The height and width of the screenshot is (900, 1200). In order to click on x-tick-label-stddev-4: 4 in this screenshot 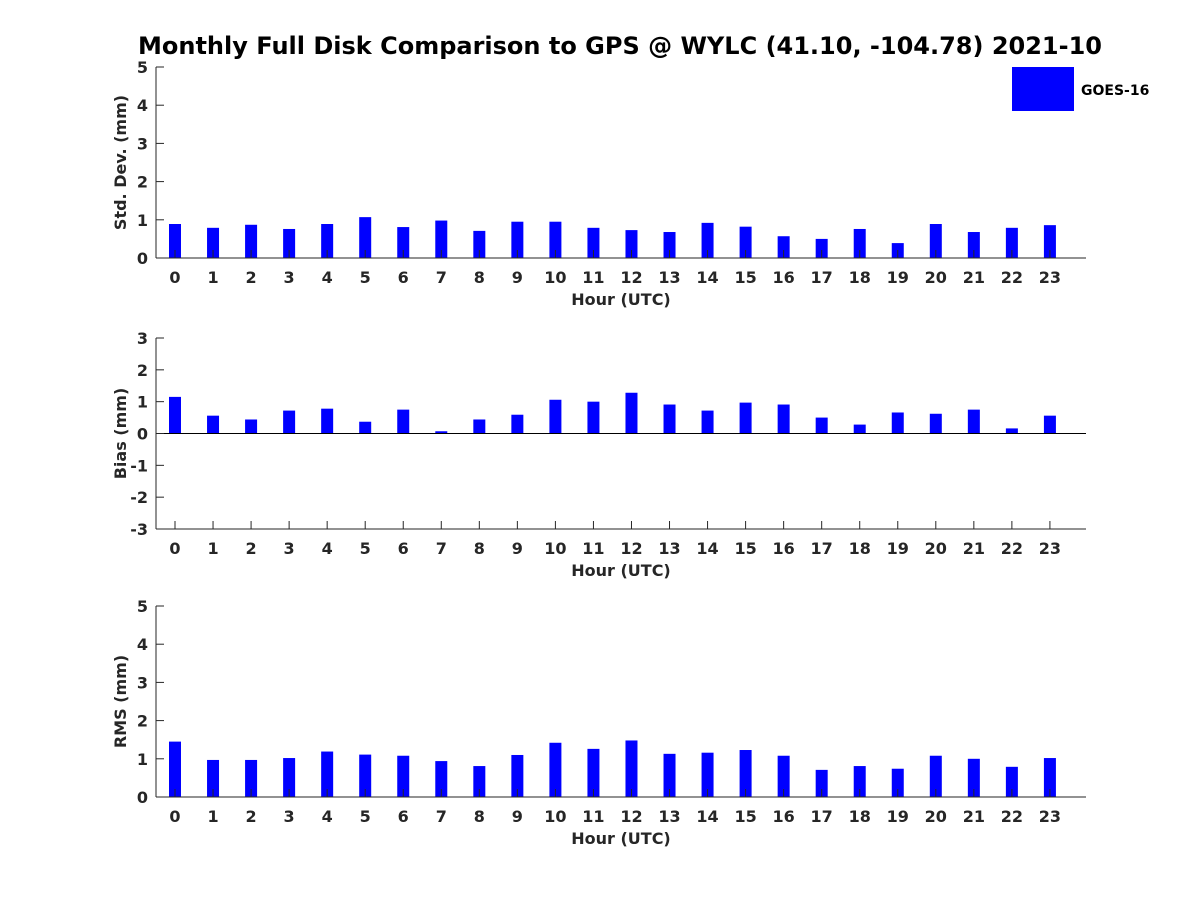, I will do `click(327, 277)`.